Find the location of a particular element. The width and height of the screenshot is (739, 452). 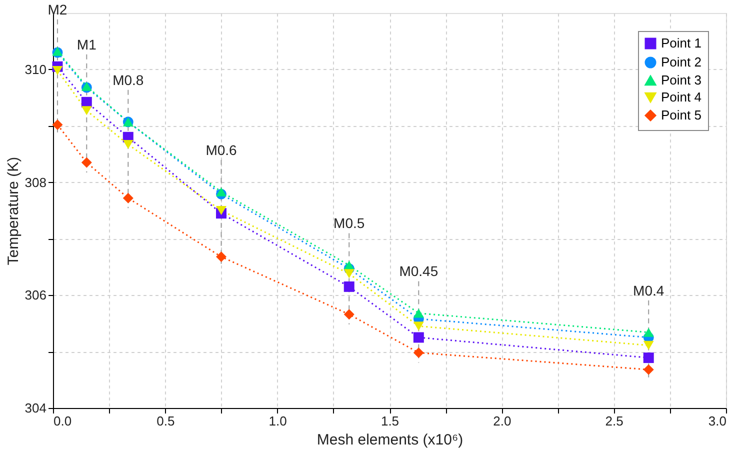

x-tick-label: 0.0 is located at coordinates (63, 421).